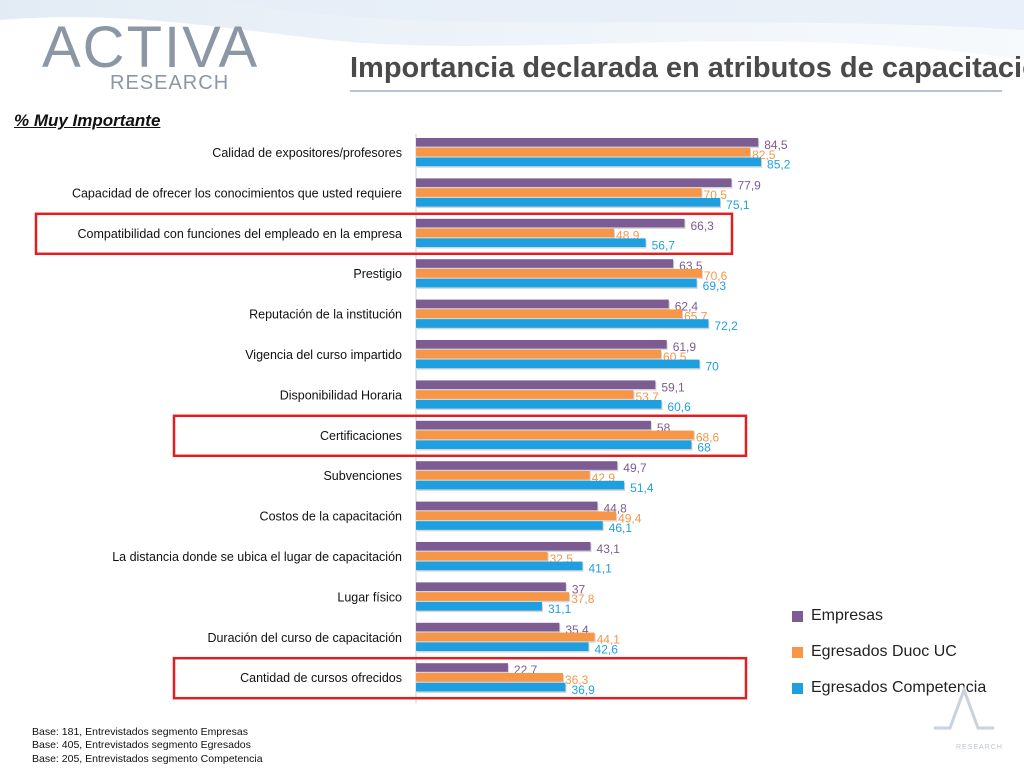 This screenshot has height=768, width=1024. I want to click on data-label: 70, so click(713, 367).